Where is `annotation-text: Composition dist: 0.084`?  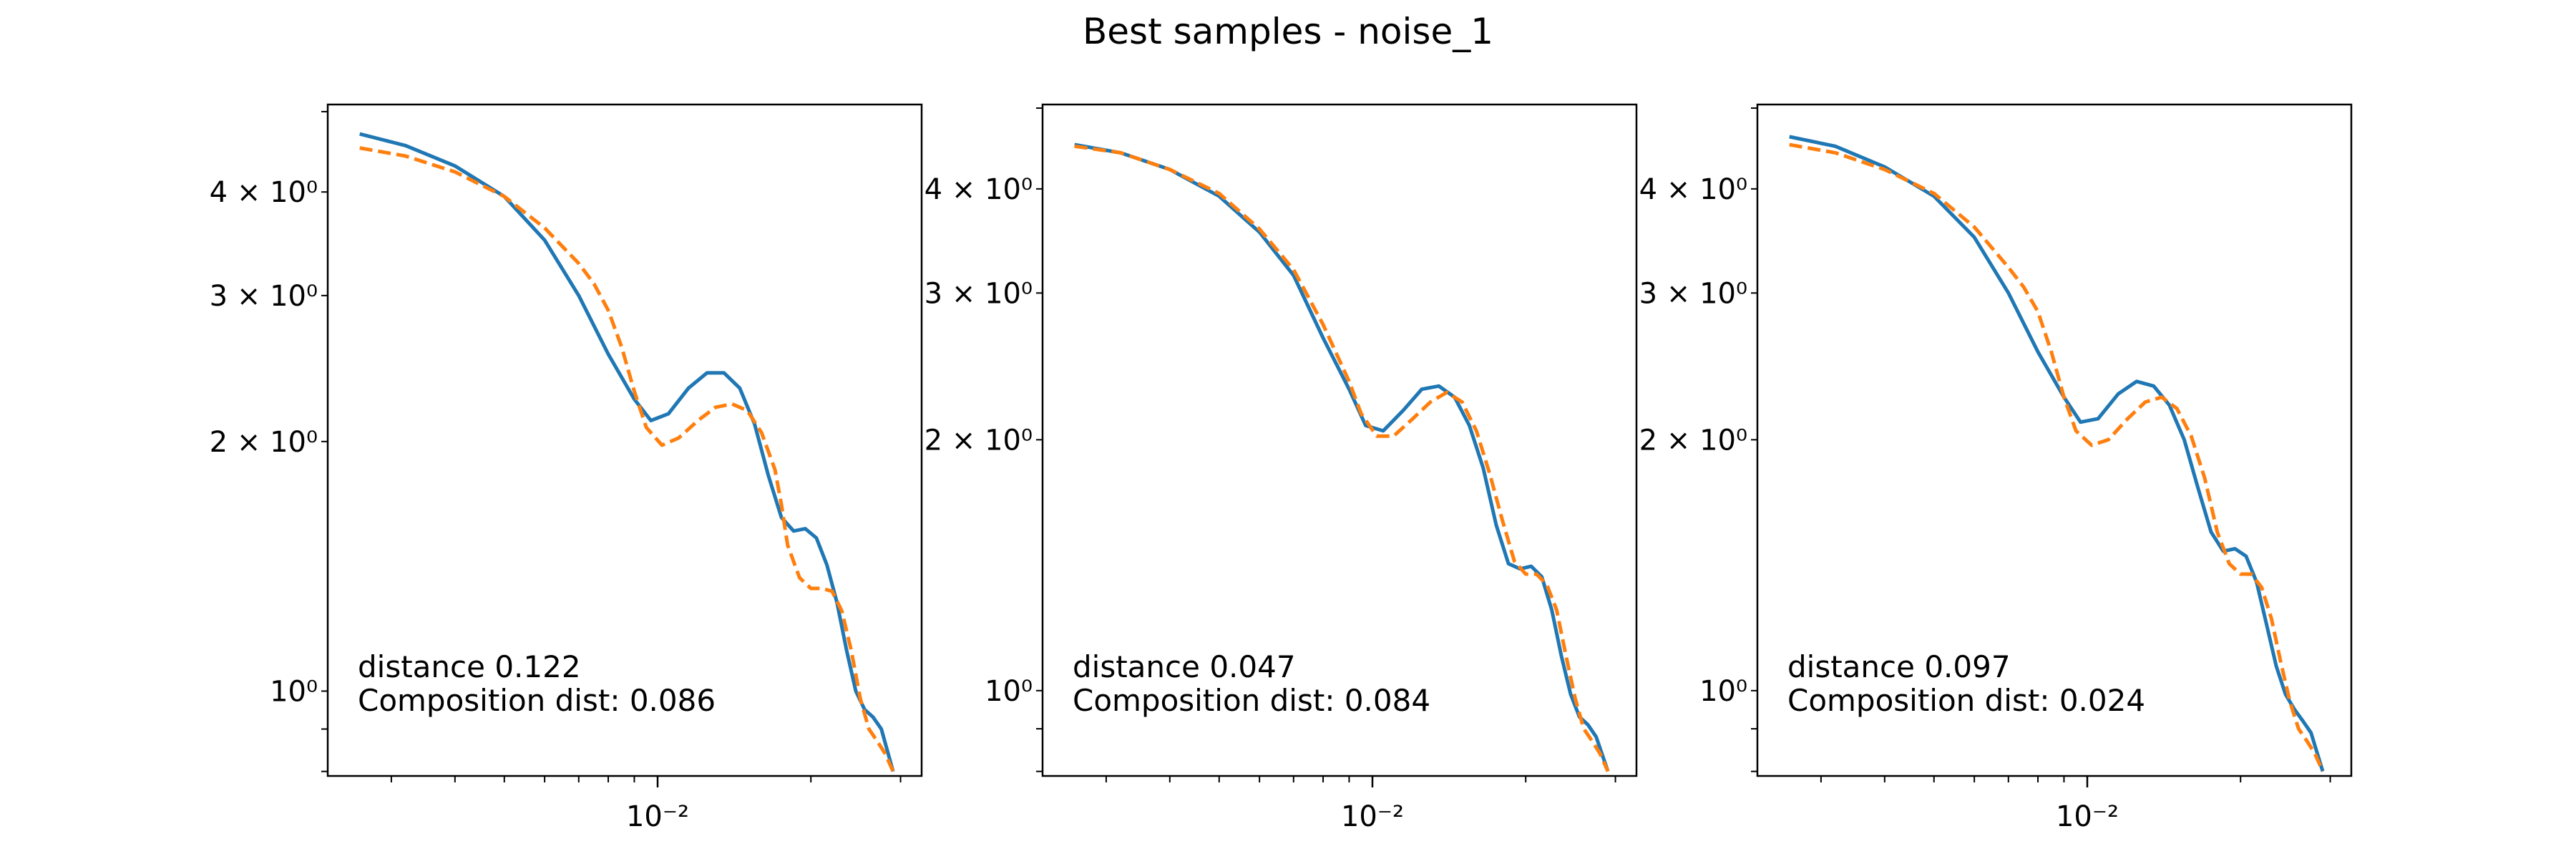 annotation-text: Composition dist: 0.084 is located at coordinates (1251, 700).